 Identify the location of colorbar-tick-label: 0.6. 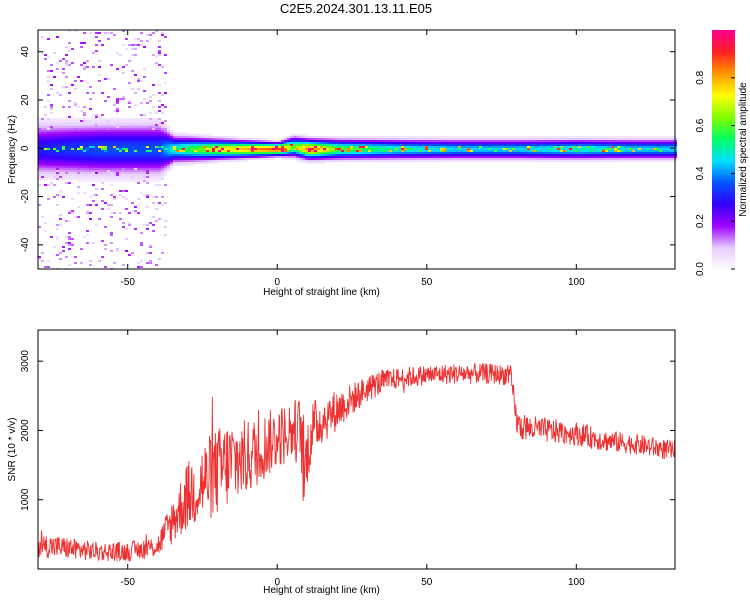
(700, 125).